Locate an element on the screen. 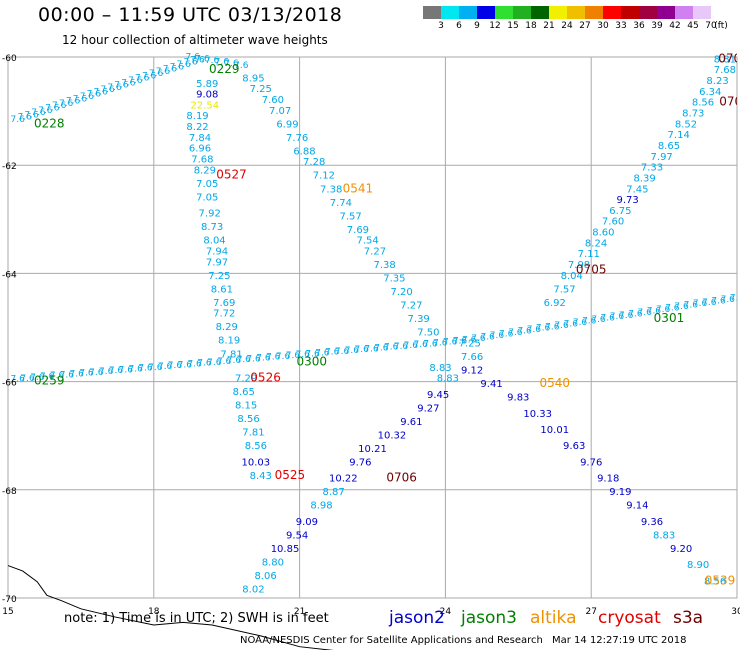 The width and height of the screenshot is (740, 650). y-tick-label: -64 is located at coordinates (9, 275).